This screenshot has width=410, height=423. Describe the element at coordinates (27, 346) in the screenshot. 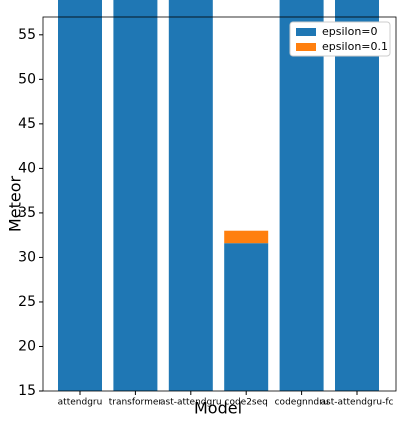

I see `y-tick-label: 20` at that location.